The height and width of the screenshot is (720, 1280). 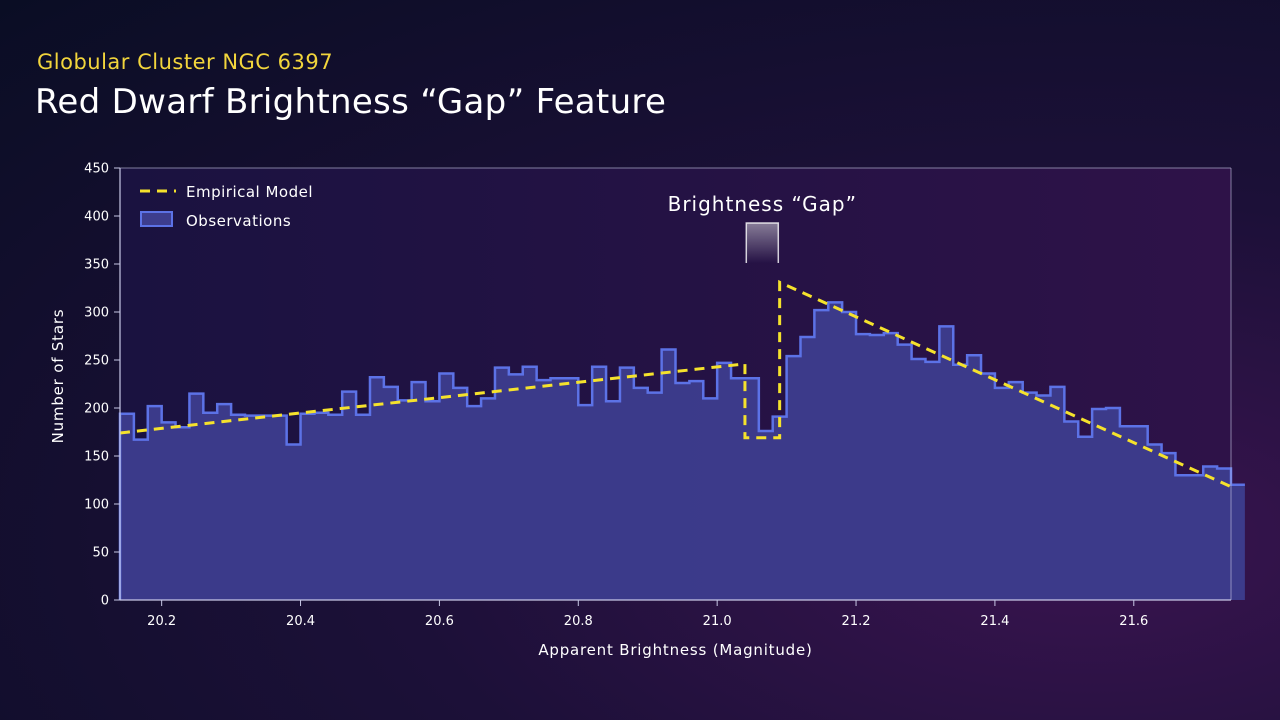 I want to click on gap-marker-fill, so click(x=762, y=243).